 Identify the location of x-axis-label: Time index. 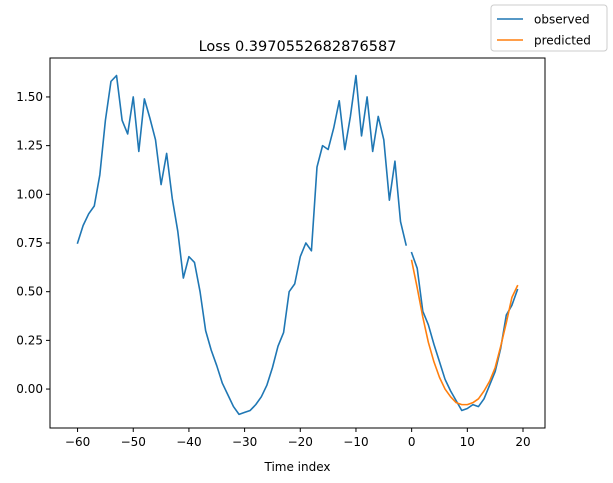
(296, 467).